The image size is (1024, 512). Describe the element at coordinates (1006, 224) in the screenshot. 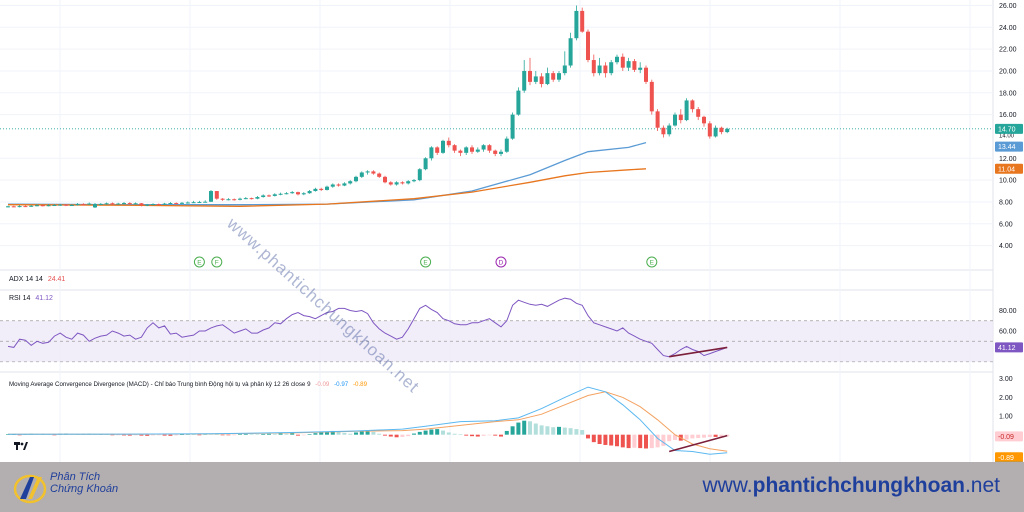

I see `price-tick-label: 6.00` at that location.